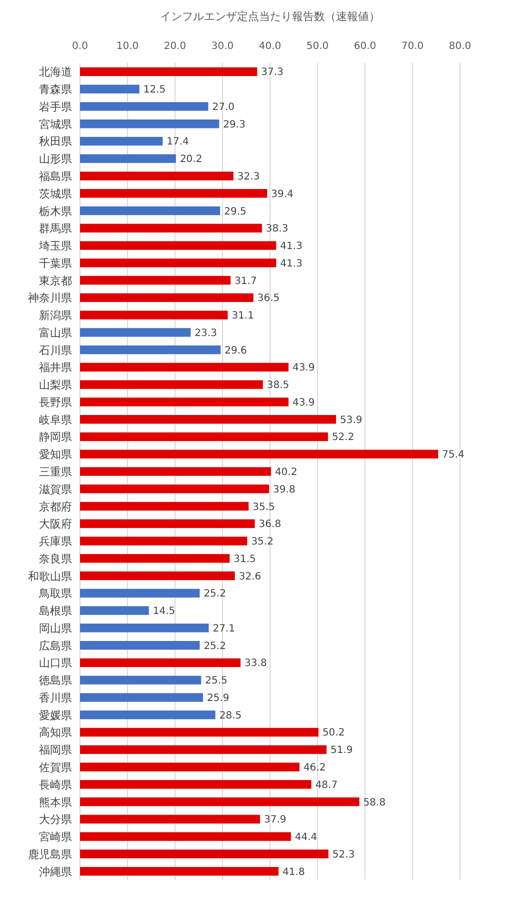 This screenshot has height=900, width=508. Describe the element at coordinates (374, 802) in the screenshot. I see `data-label: 58.8` at that location.